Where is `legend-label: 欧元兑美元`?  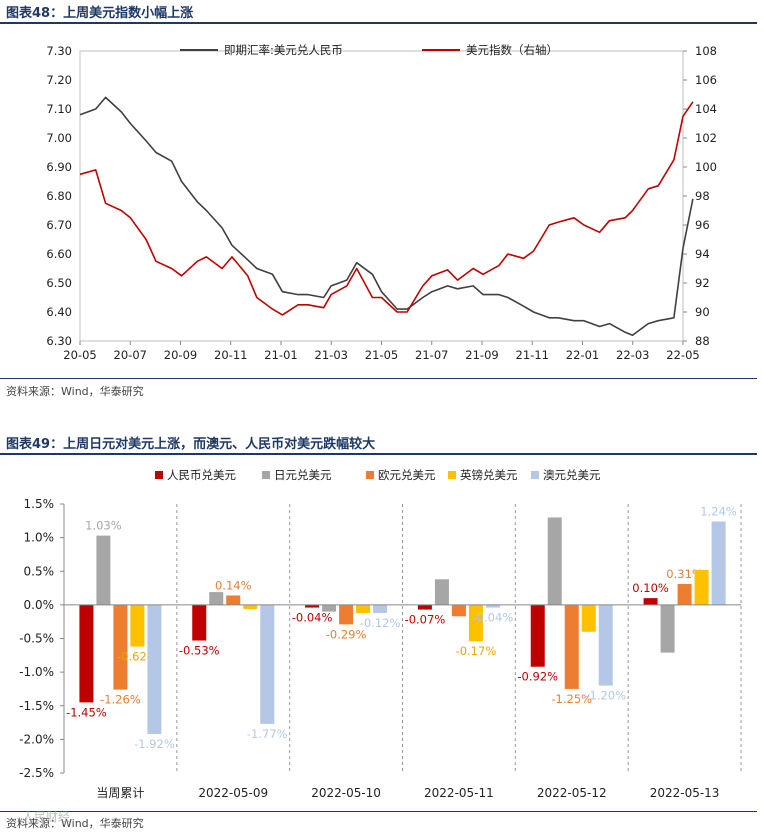 legend-label: 欧元兑美元 is located at coordinates (407, 475).